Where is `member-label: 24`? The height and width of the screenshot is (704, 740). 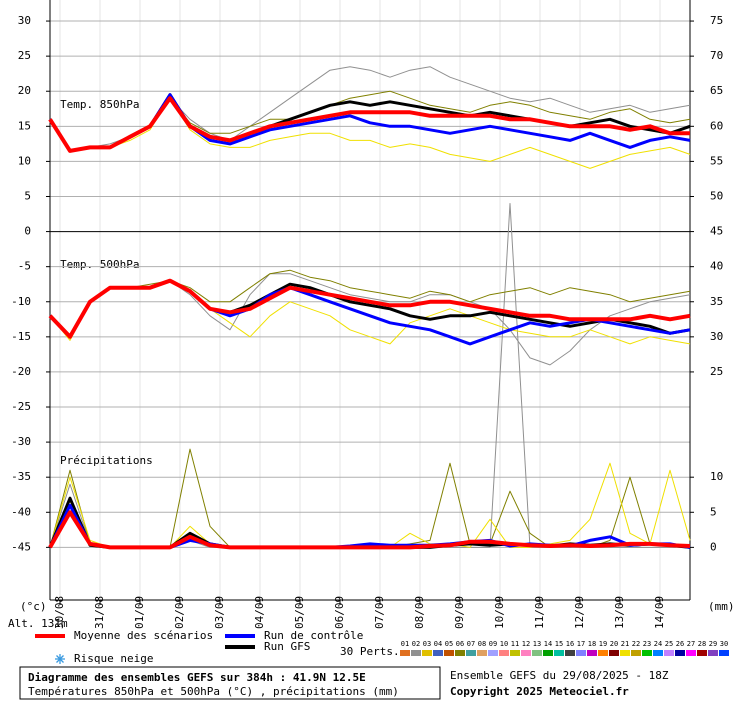 member-label: 24 is located at coordinates (658, 644).